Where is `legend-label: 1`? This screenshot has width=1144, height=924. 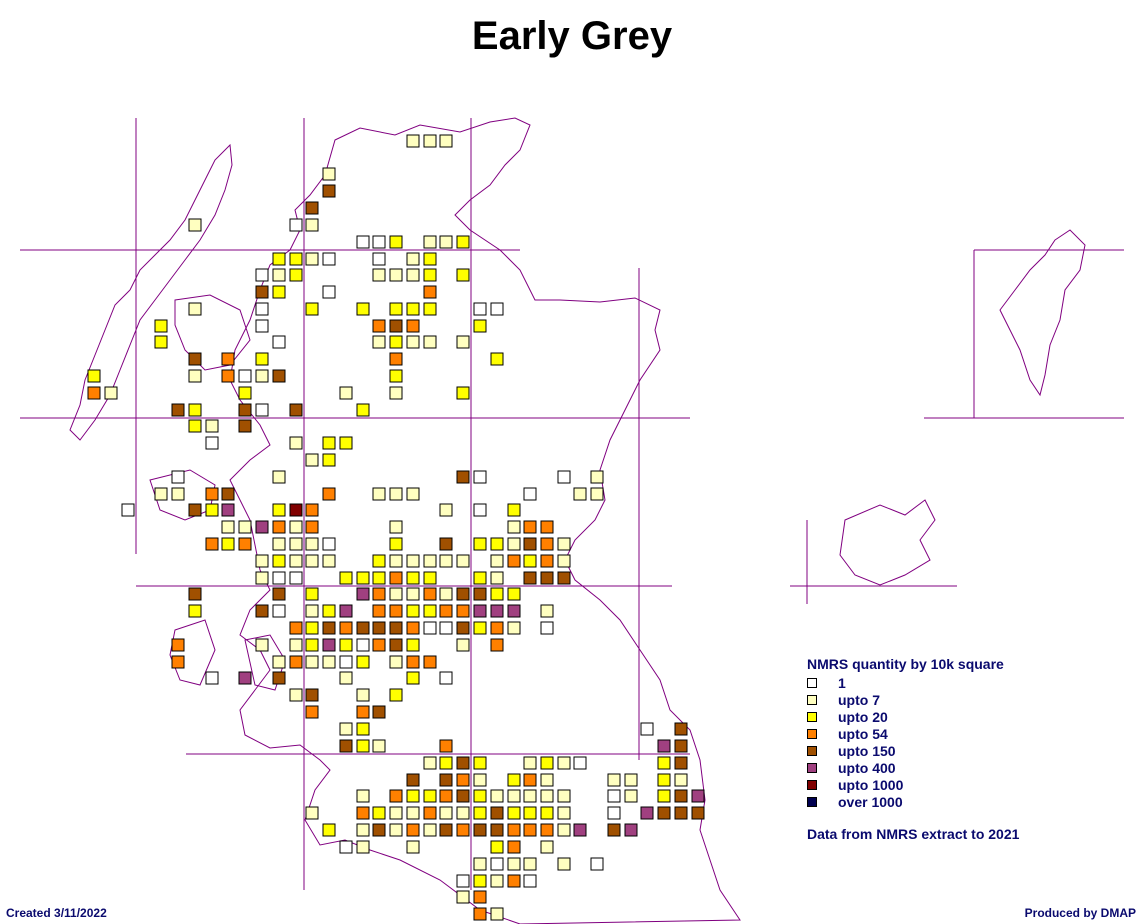 legend-label: 1 is located at coordinates (842, 682).